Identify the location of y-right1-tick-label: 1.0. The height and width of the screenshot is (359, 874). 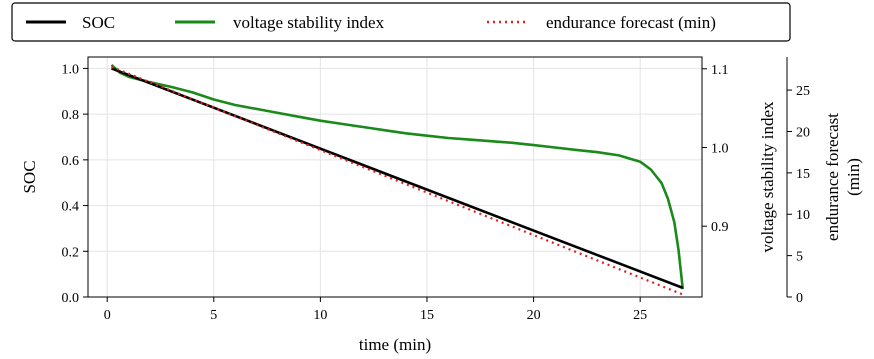
(720, 148).